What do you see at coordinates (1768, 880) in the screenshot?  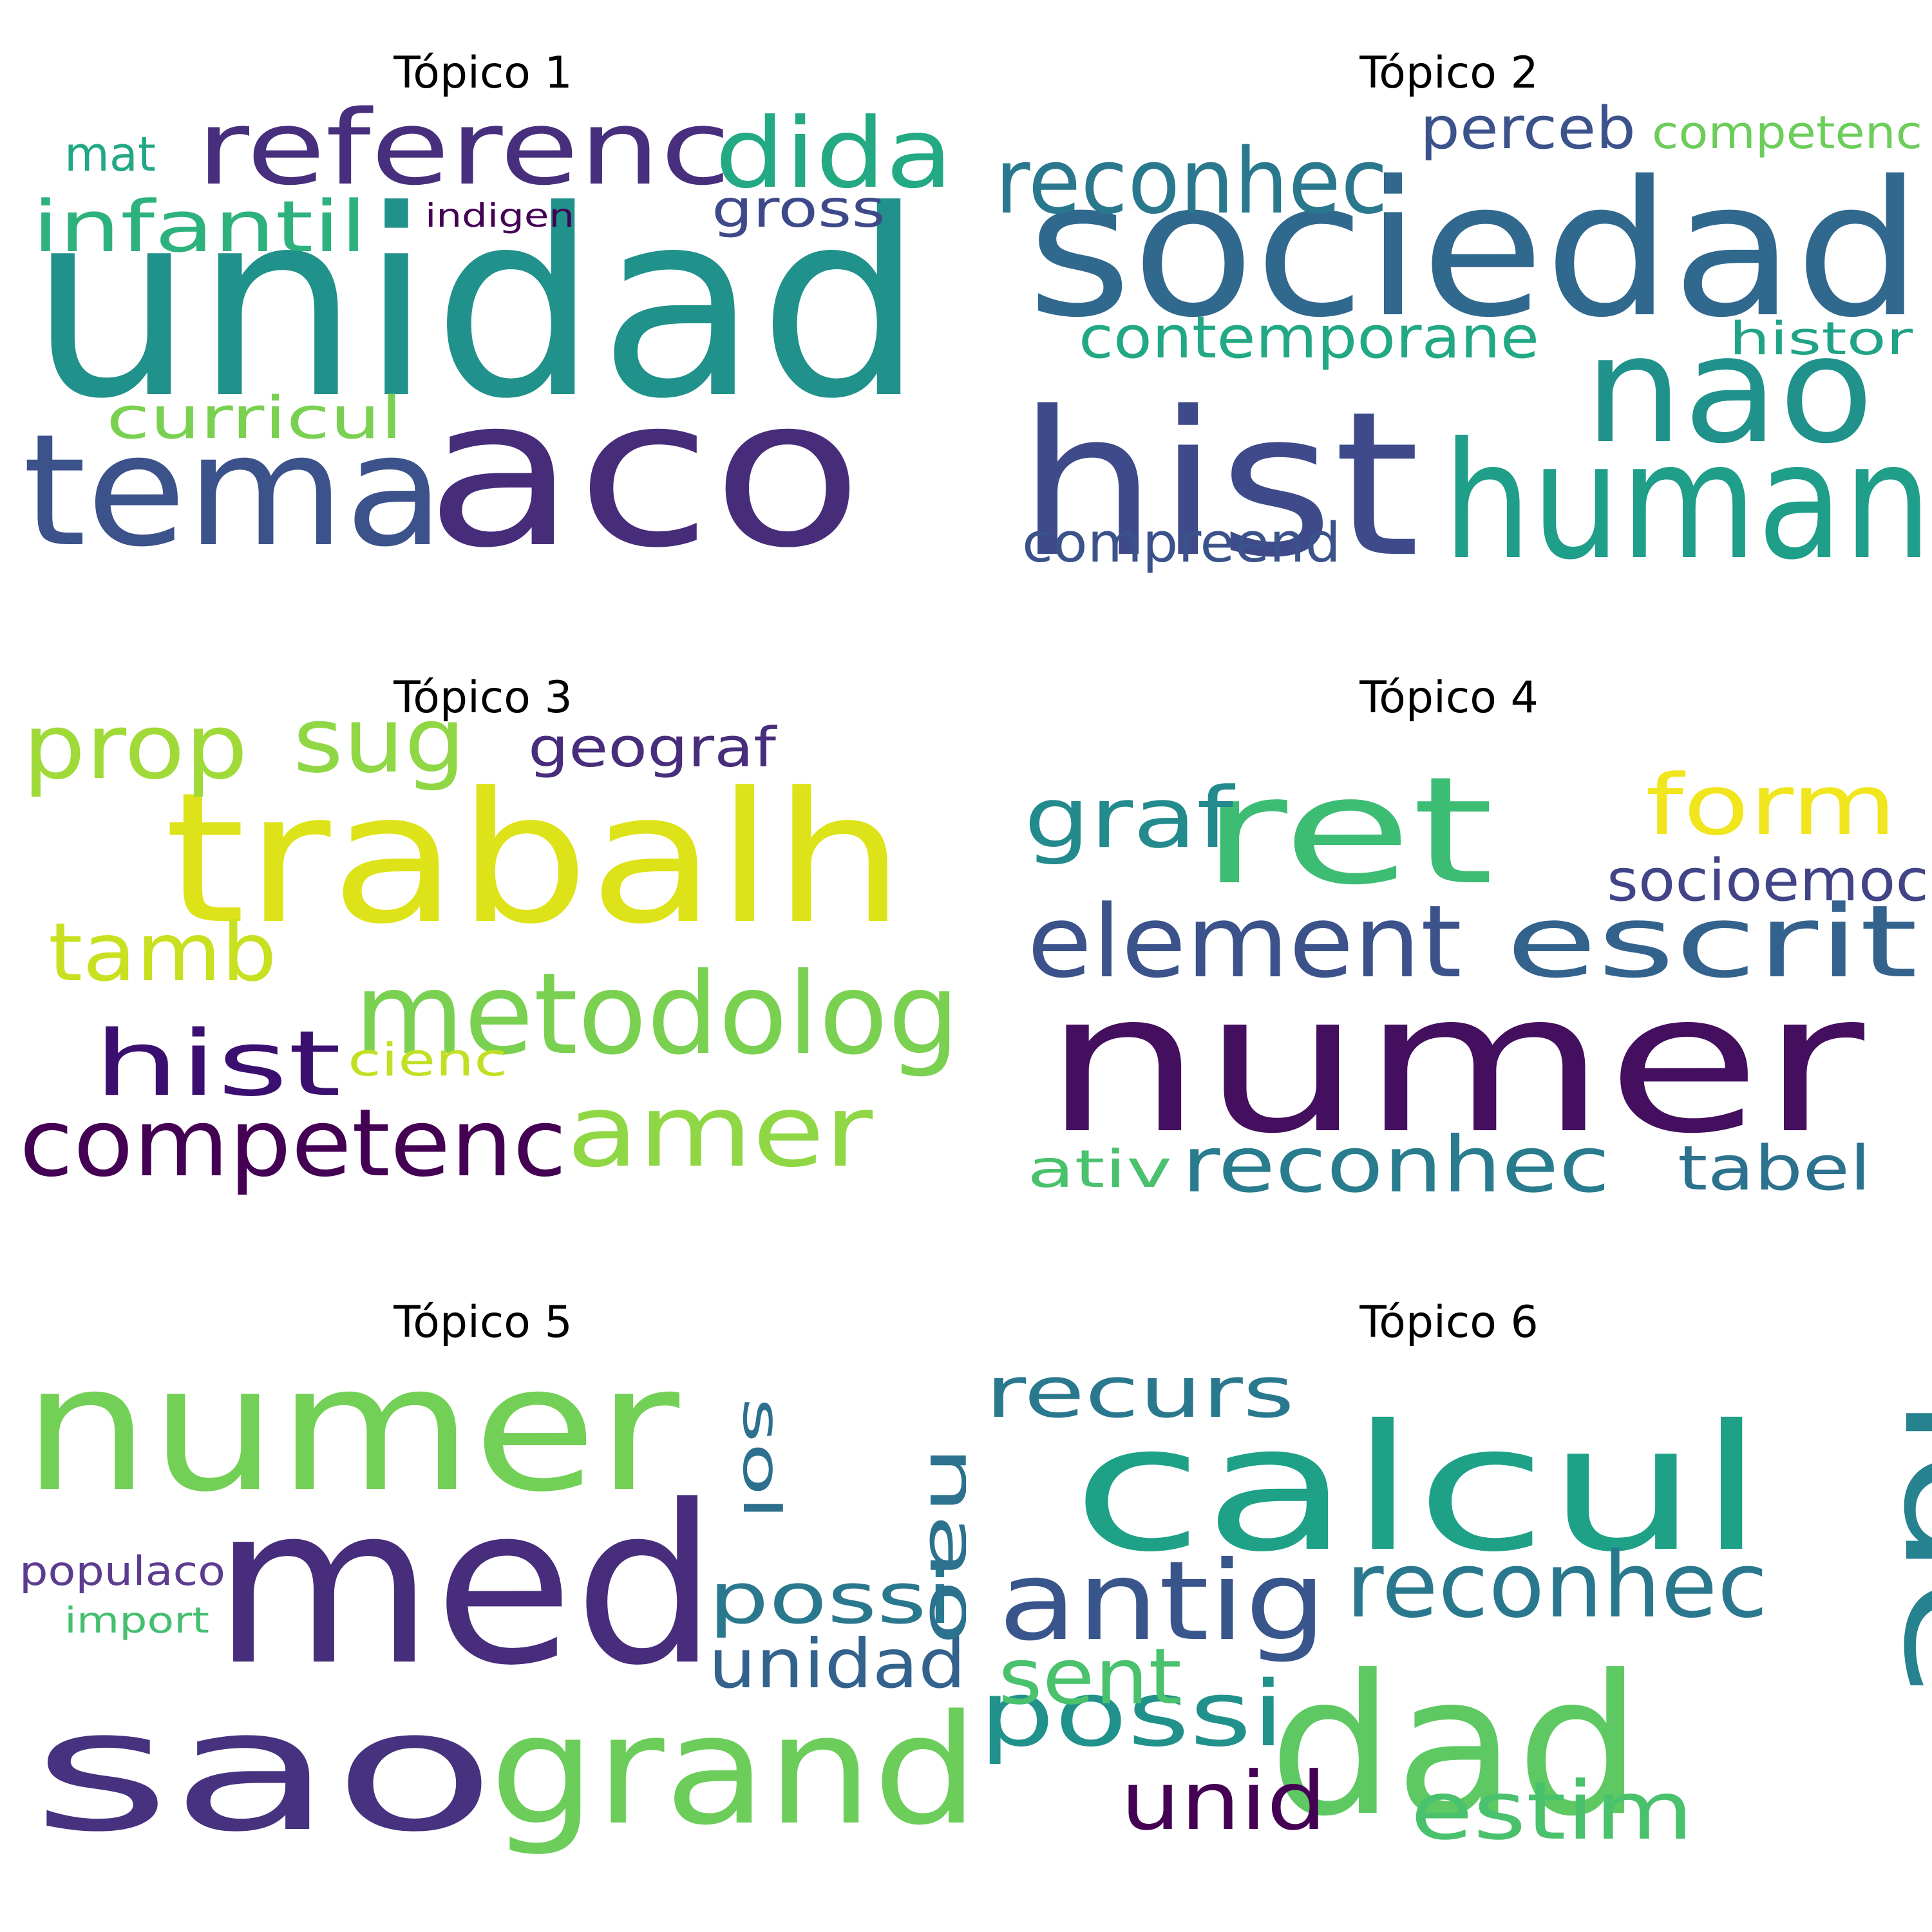 I see `topic-4-word-socioemoc: socioemoc` at bounding box center [1768, 880].